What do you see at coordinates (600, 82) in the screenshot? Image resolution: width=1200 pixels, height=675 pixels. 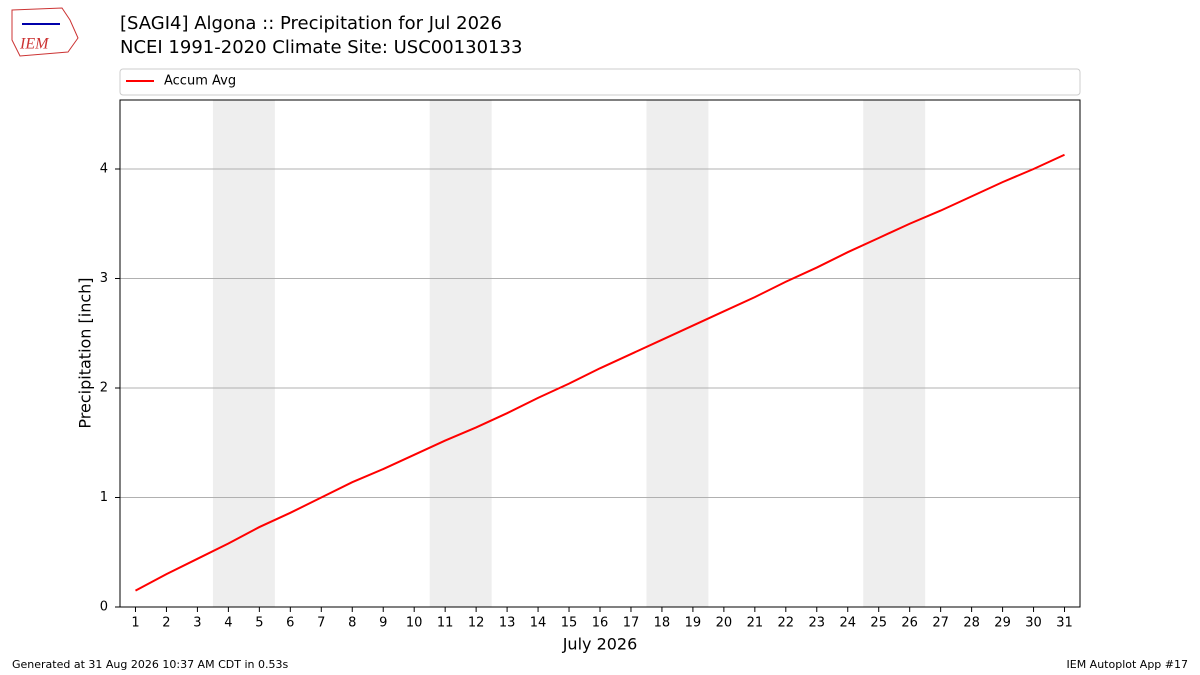 I see `legend` at bounding box center [600, 82].